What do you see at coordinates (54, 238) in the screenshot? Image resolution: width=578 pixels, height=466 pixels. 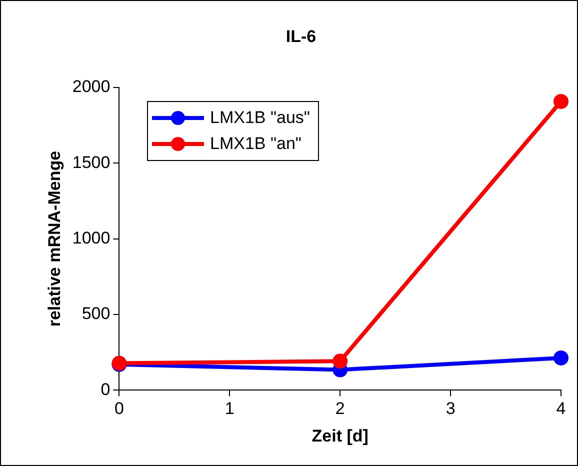 I see `y-axis-title: relative mRNA-Menge` at bounding box center [54, 238].